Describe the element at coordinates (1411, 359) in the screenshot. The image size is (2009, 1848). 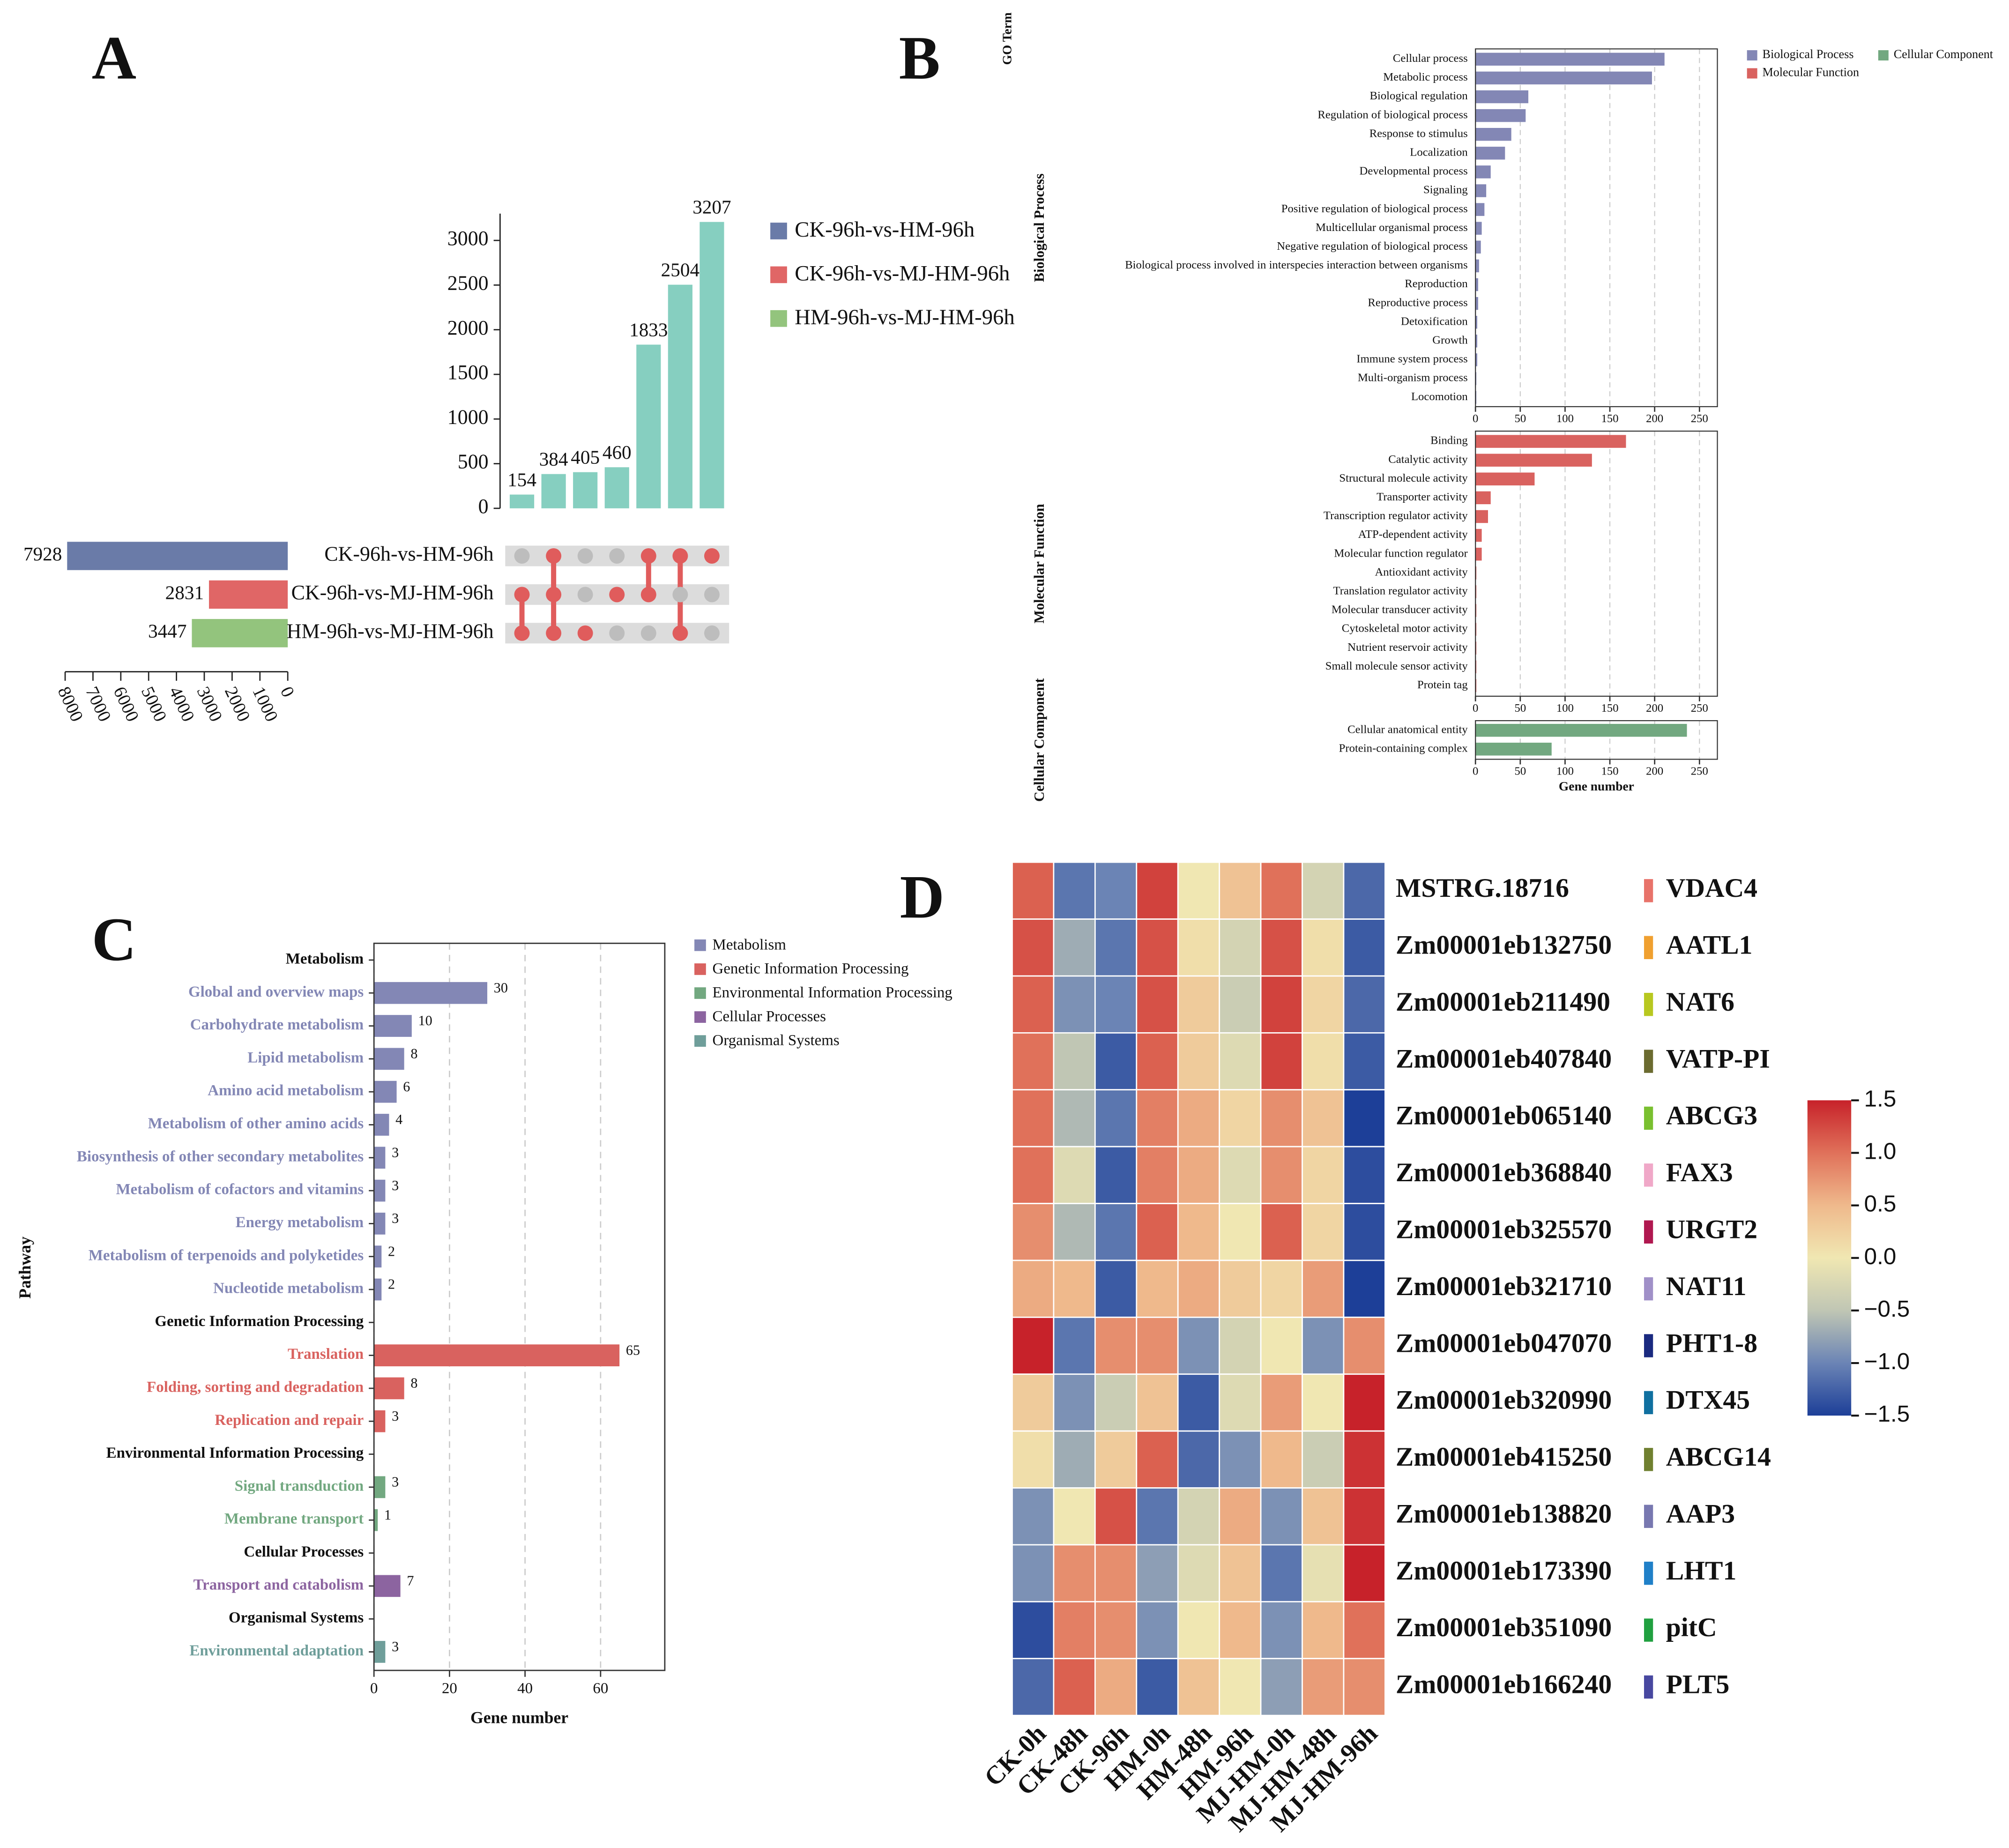
I see `category-label: Immune system process` at that location.